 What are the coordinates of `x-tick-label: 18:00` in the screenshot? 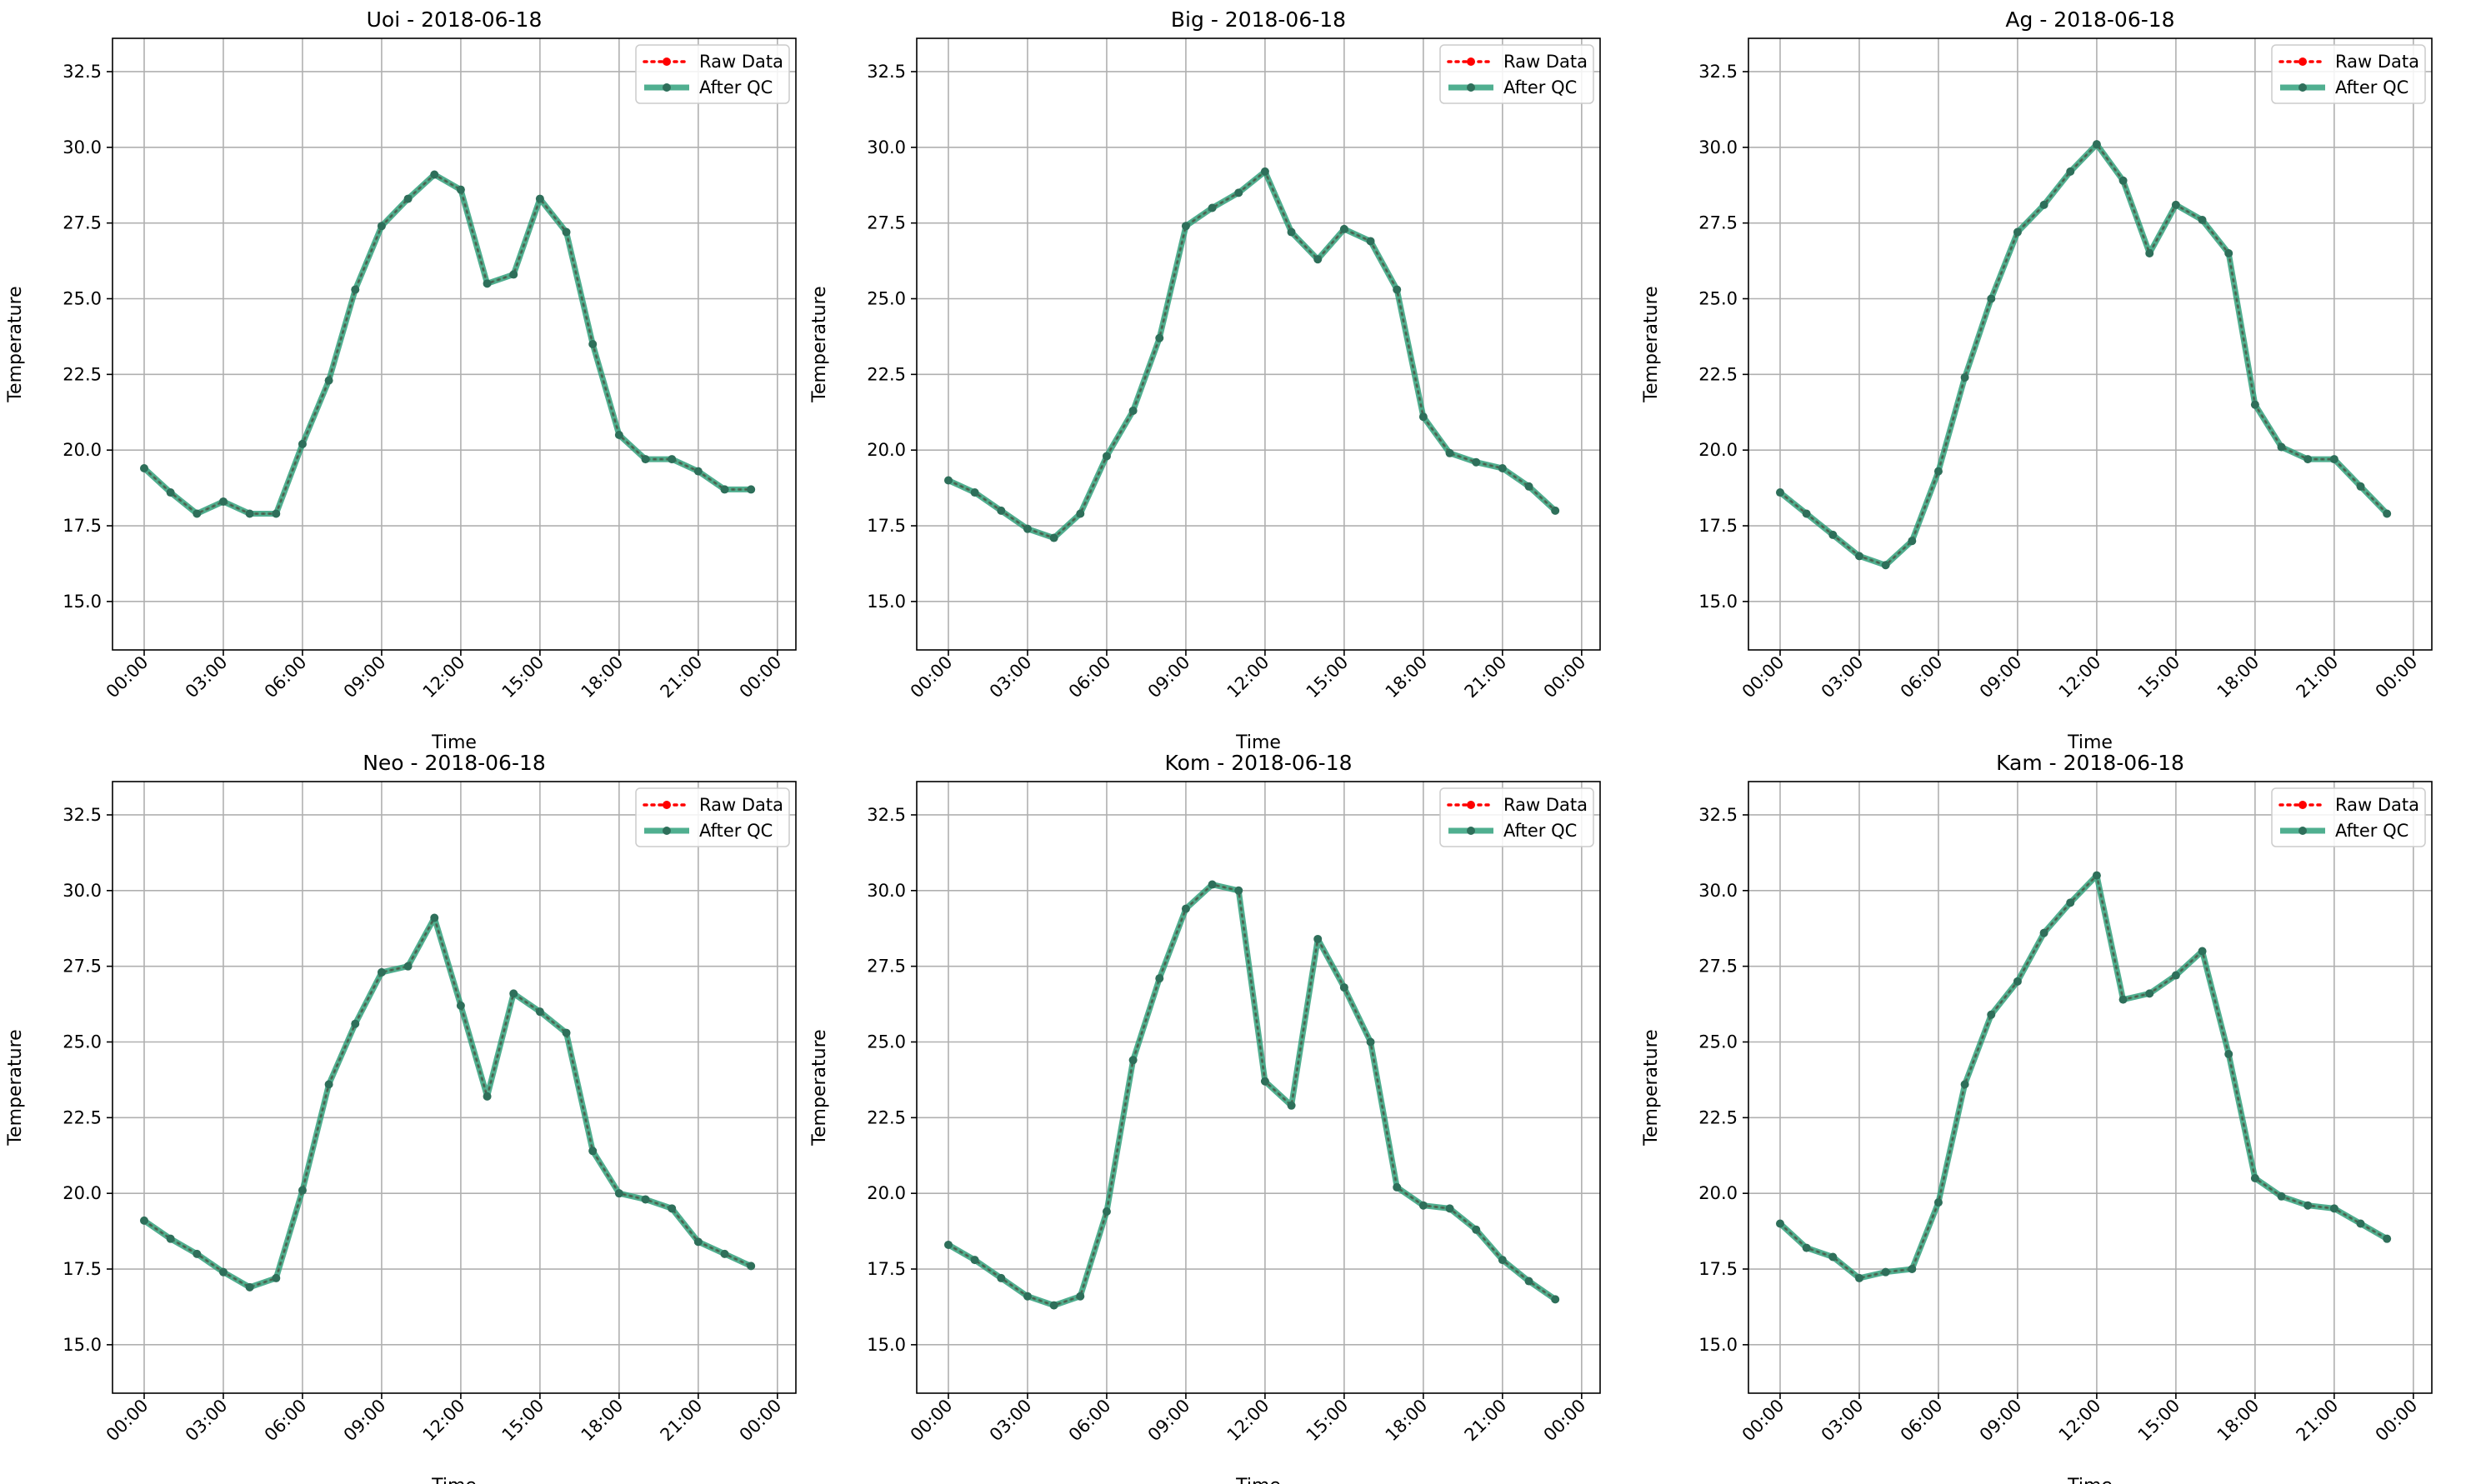 It's located at (1407, 677).